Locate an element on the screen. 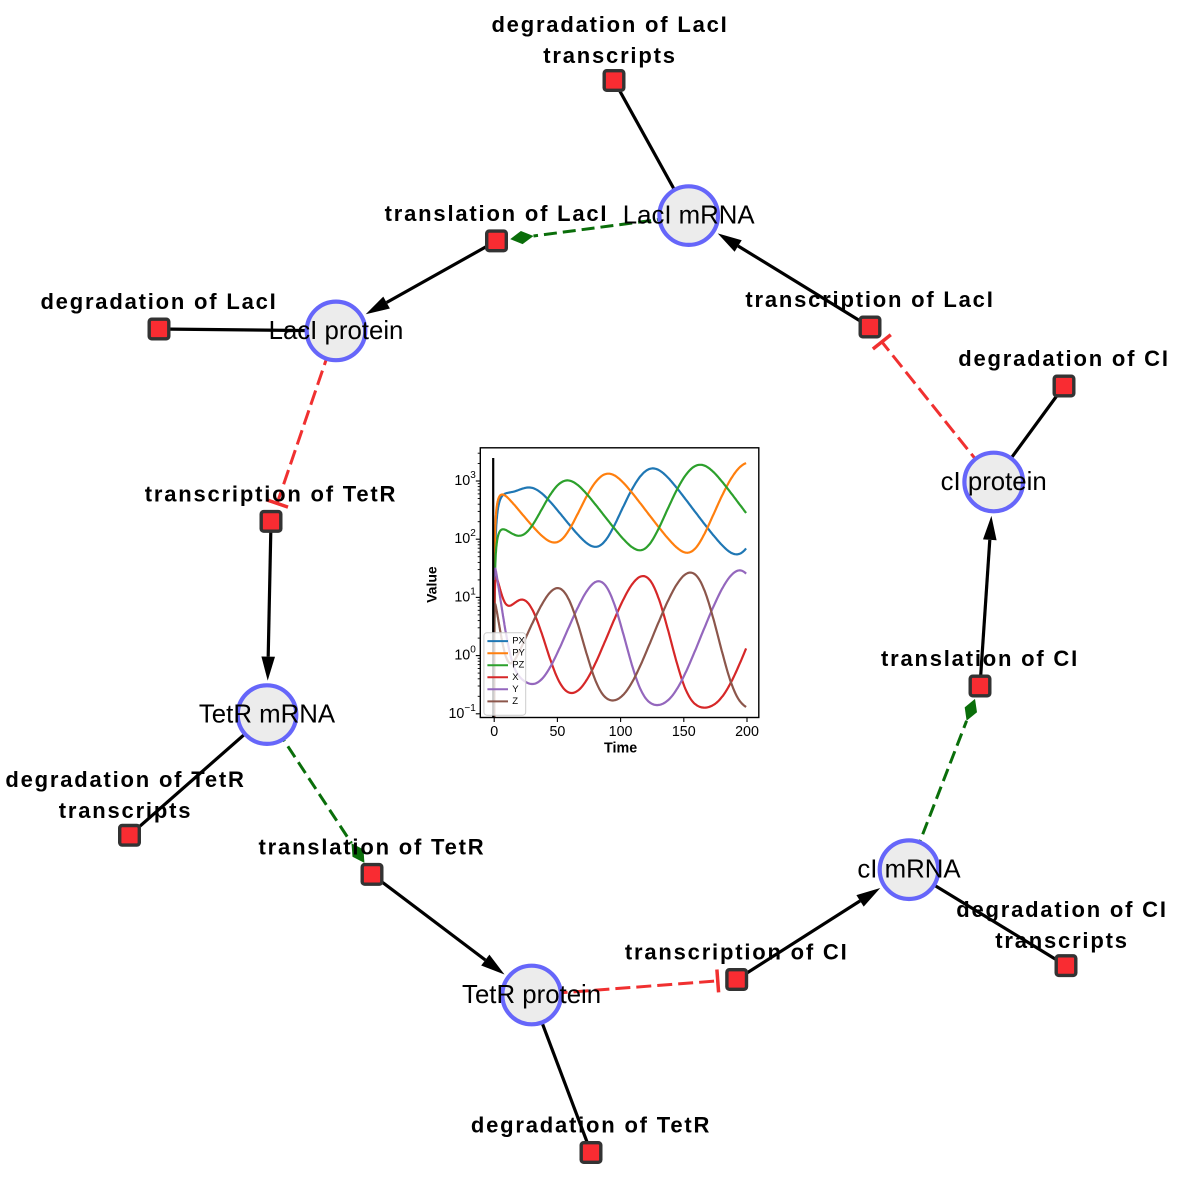 The image size is (1189, 1200). svg-text: LacI mRNA is located at coordinates (689, 216).